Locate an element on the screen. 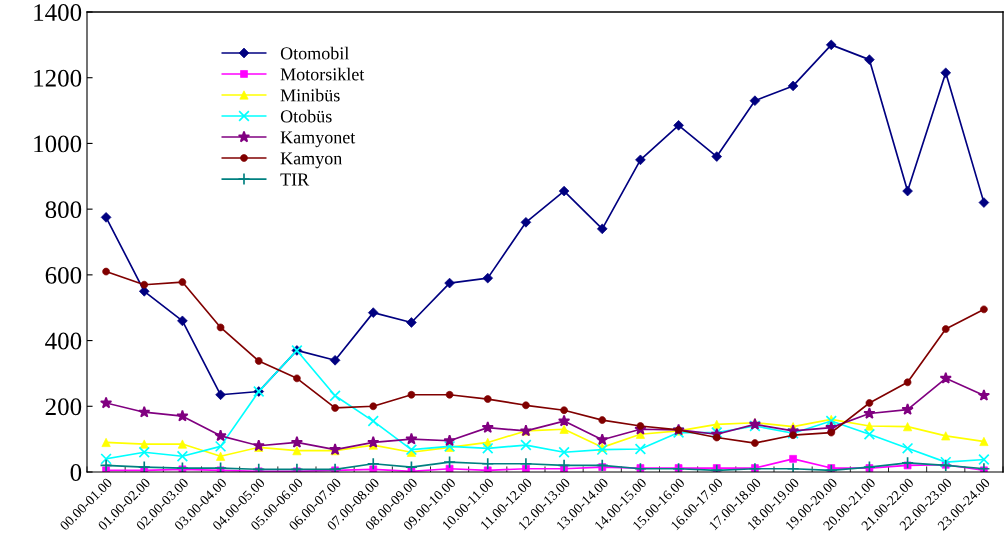  legend-label: TIR is located at coordinates (295, 179).